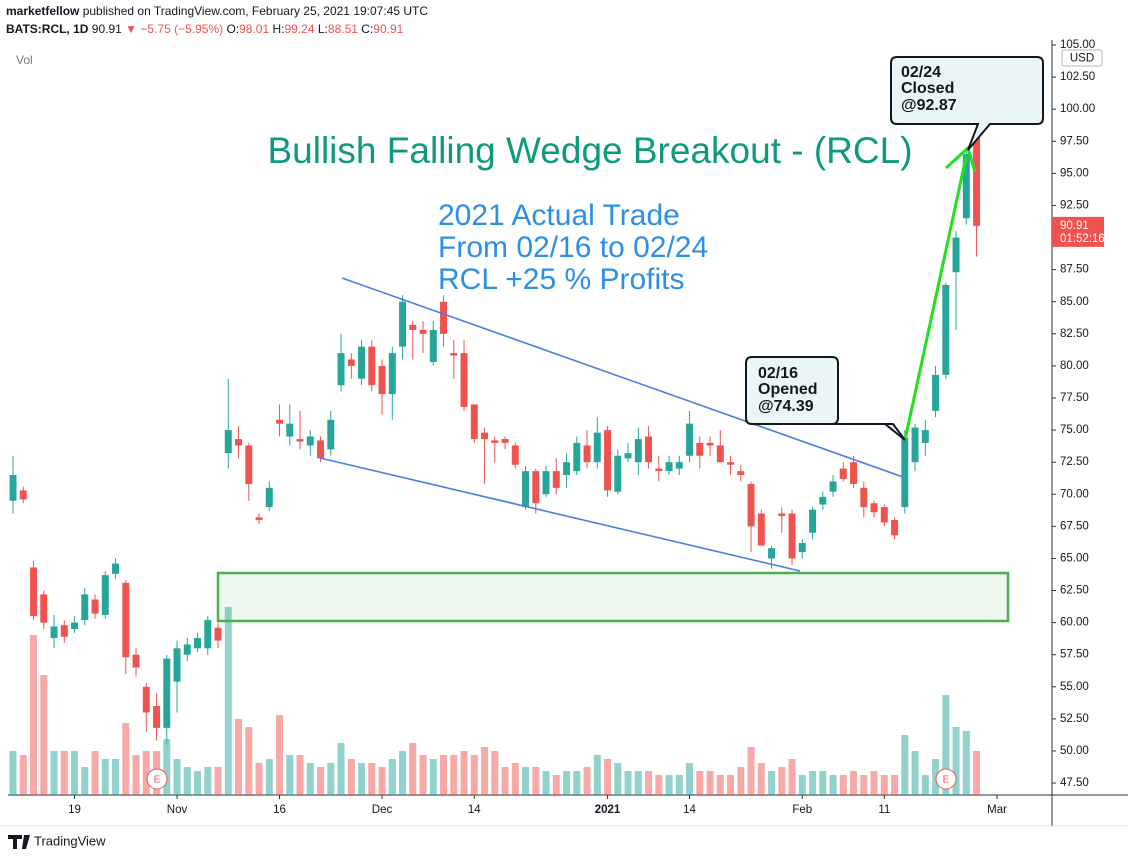 The width and height of the screenshot is (1128, 860). I want to click on volume-label: Vol, so click(24, 60).